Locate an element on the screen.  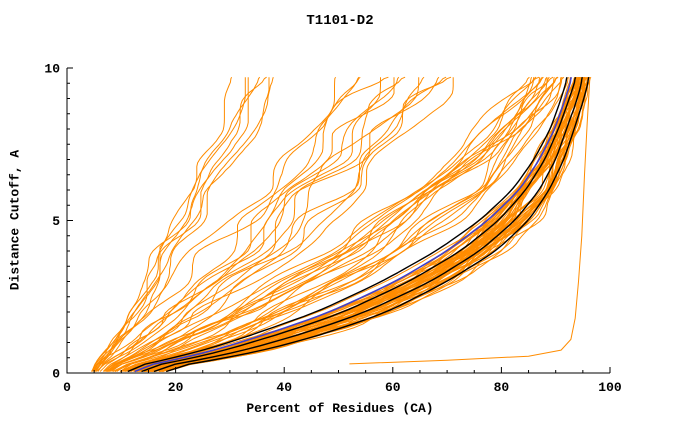
chart-title: T1101-D2 is located at coordinates (340, 21).